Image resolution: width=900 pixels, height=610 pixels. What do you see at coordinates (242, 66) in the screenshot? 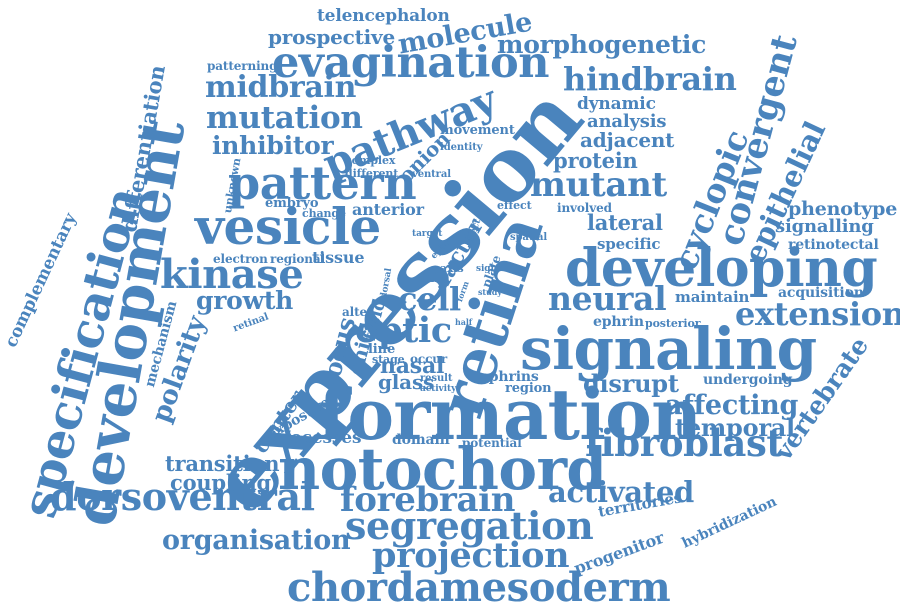
I see `word-patterning: patterning` at bounding box center [242, 66].